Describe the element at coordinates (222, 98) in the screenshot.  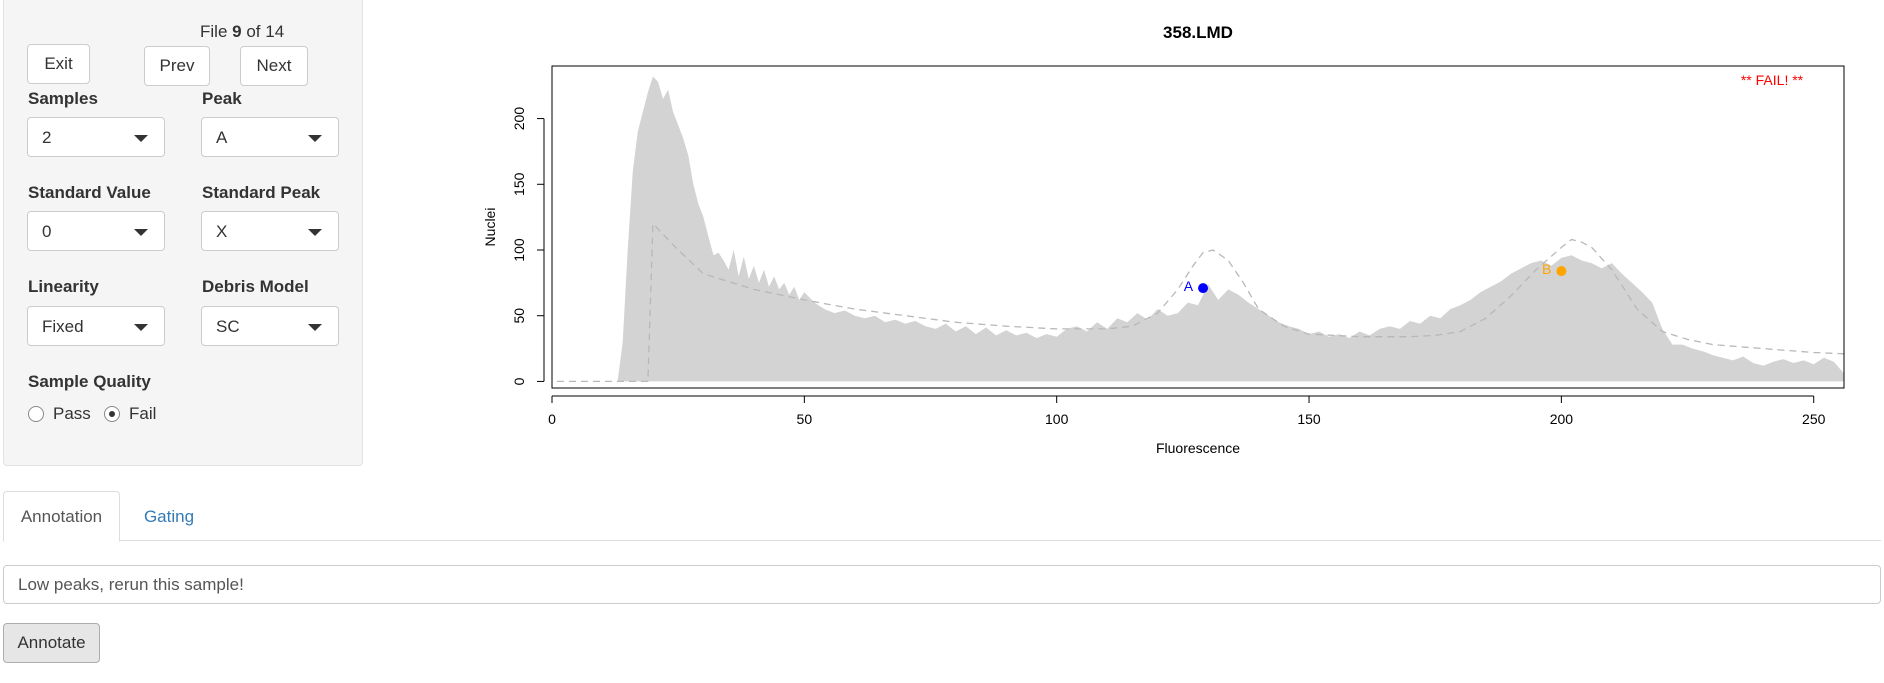
I see `peak-label: Peak` at that location.